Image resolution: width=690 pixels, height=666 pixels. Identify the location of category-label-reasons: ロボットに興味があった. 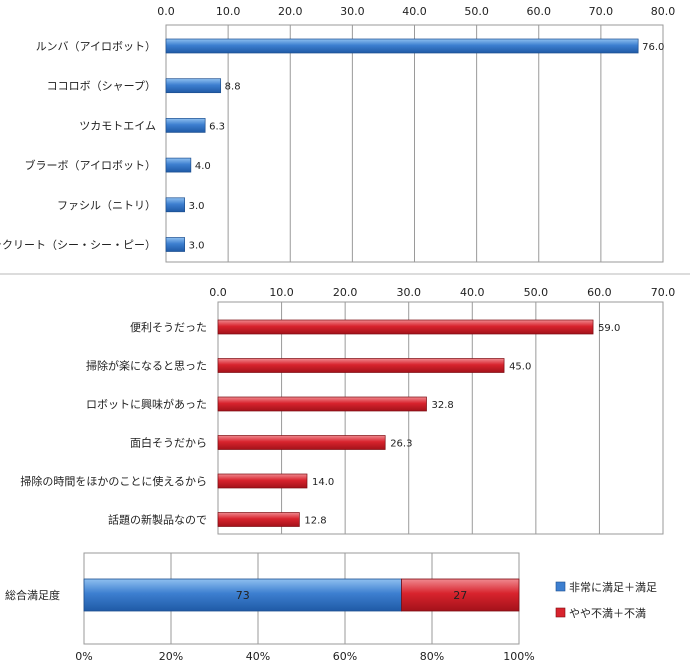
(146, 404).